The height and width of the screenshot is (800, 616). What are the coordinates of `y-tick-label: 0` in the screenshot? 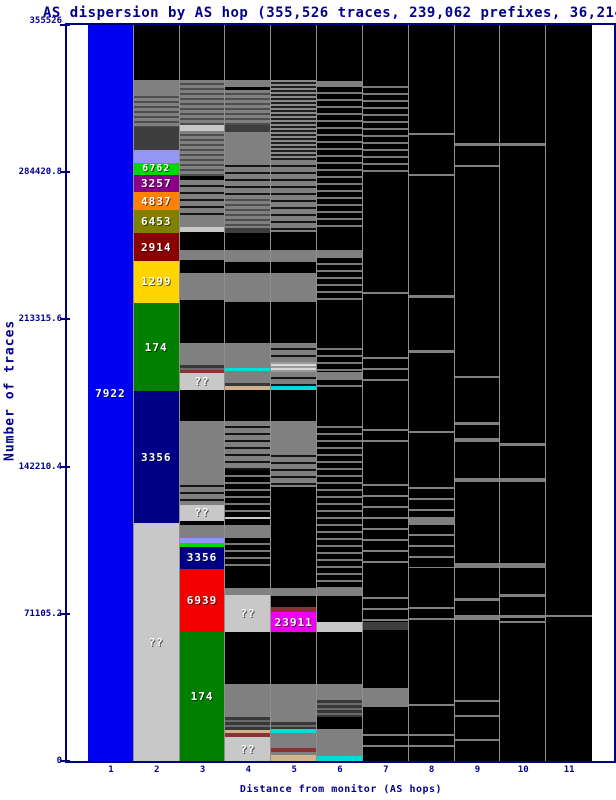 It's located at (59, 761).